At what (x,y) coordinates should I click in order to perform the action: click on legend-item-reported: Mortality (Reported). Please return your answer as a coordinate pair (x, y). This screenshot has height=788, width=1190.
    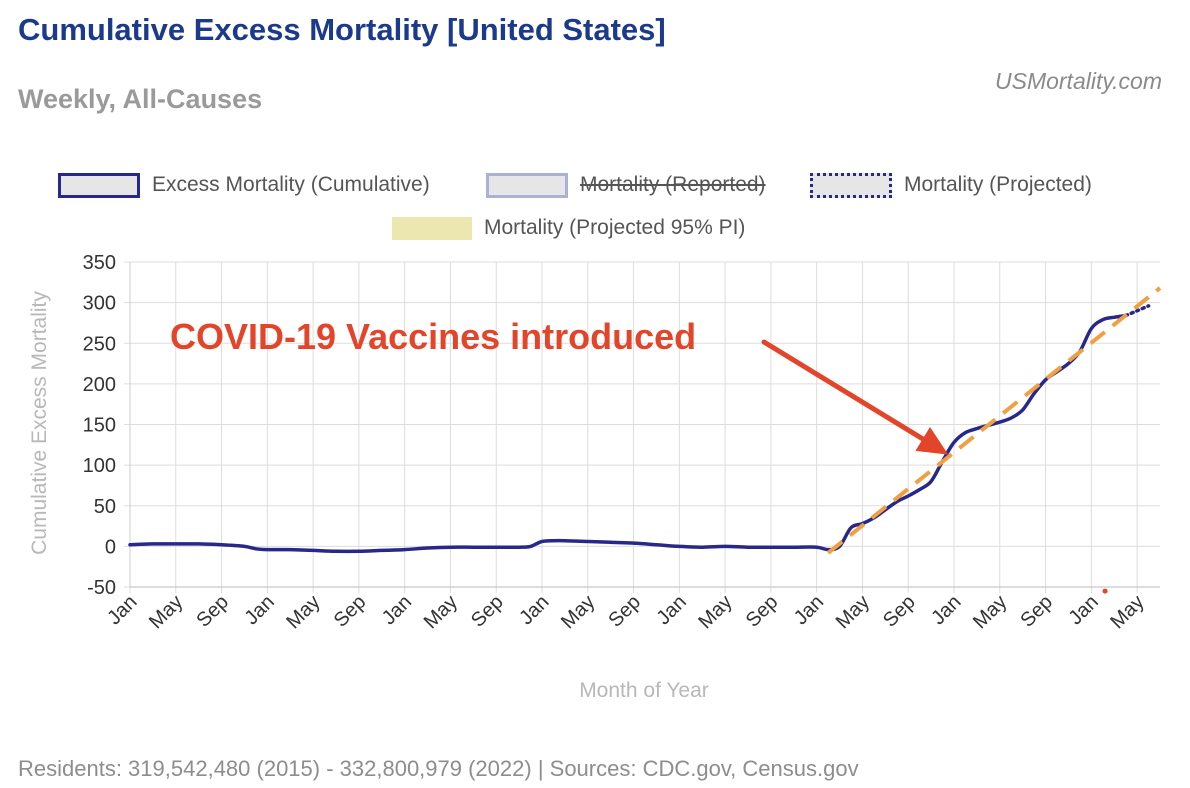
    Looking at the image, I should click on (626, 185).